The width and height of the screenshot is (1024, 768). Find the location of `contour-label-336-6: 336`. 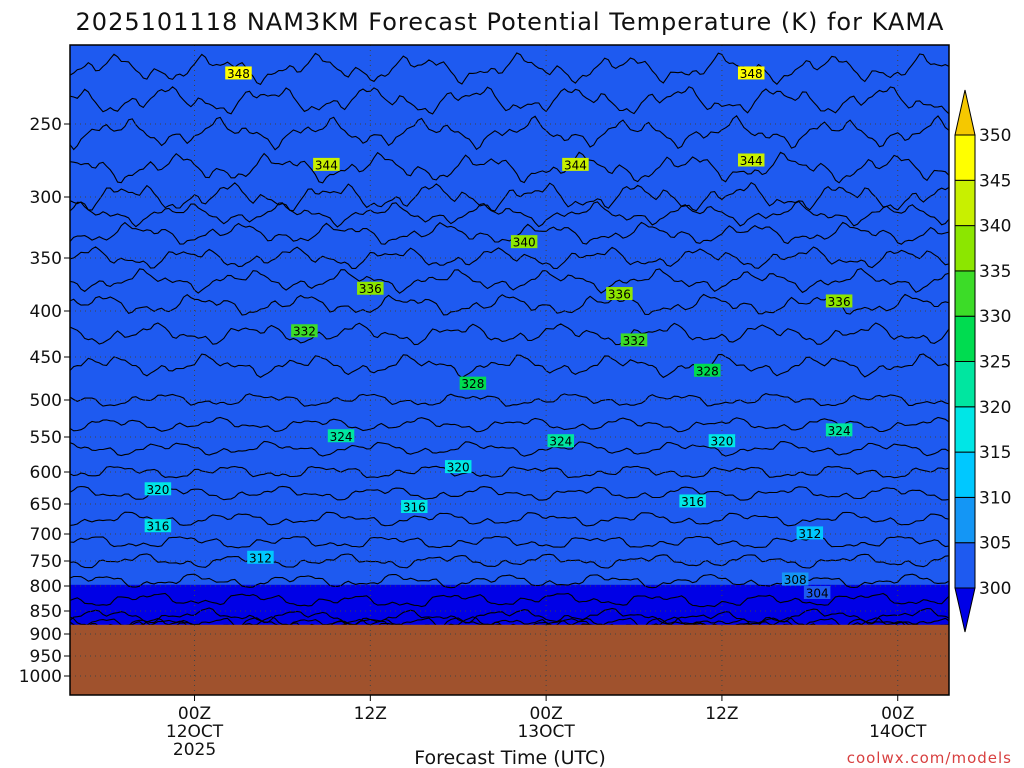

contour-label-336-6: 336 is located at coordinates (370, 289).